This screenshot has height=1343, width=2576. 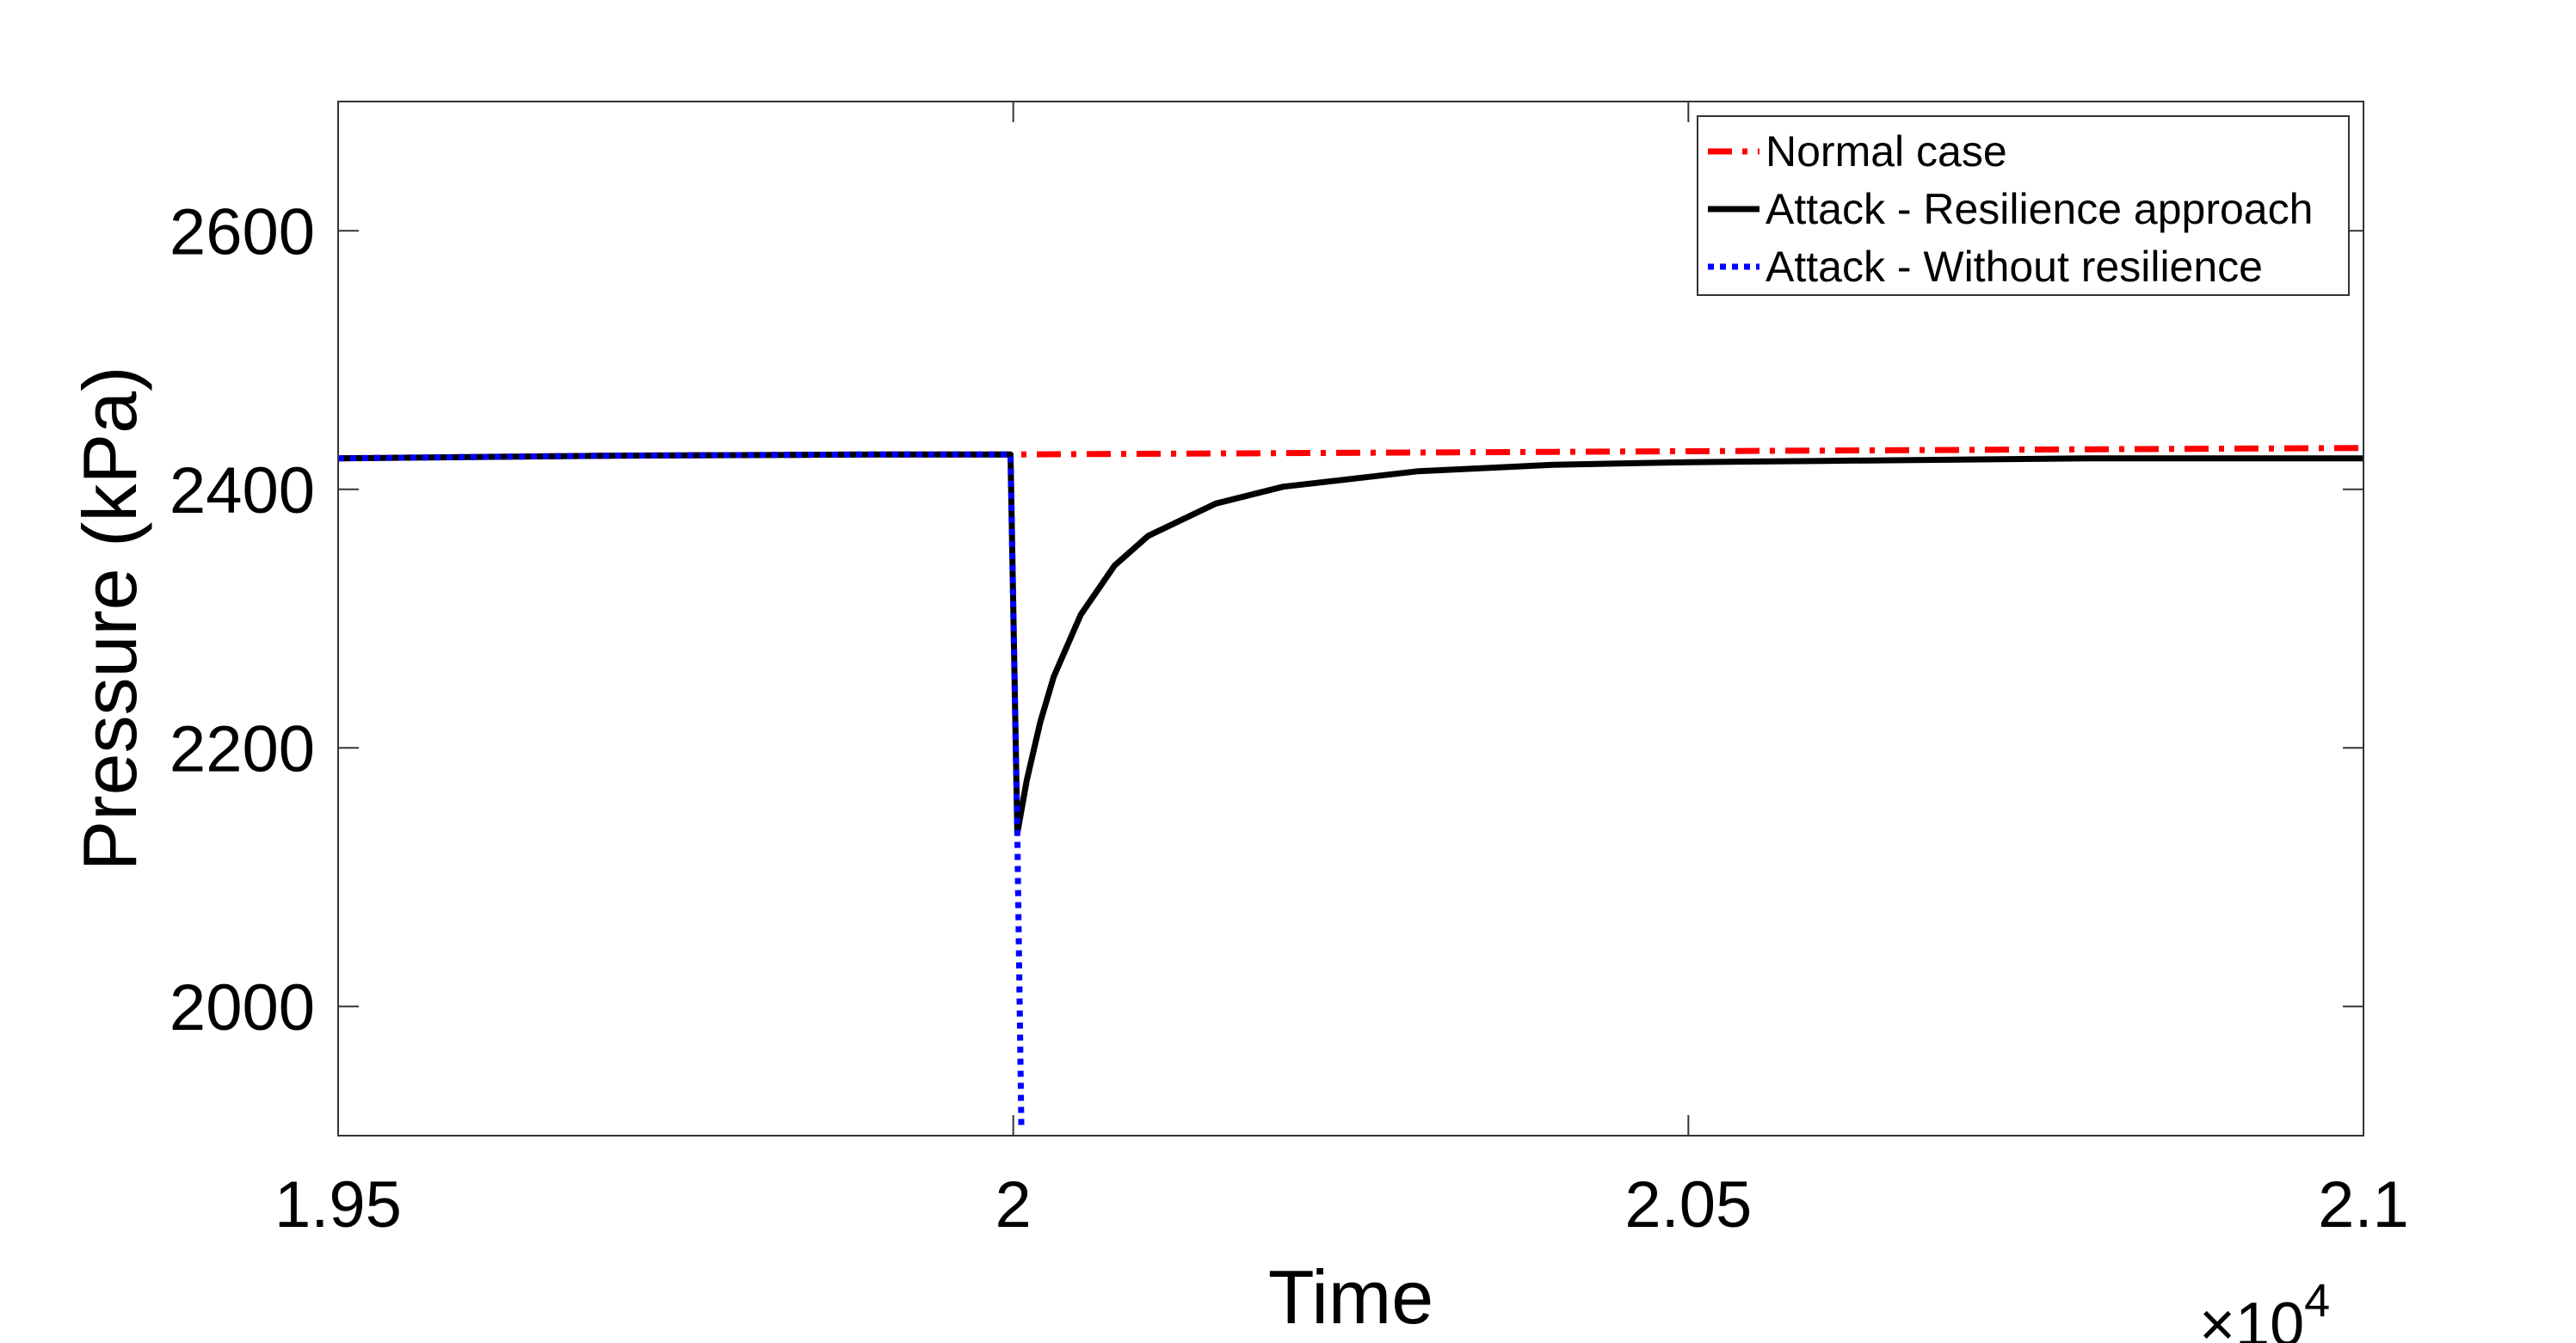 I want to click on legend-label: Attack - Without resilience, so click(x=2014, y=267).